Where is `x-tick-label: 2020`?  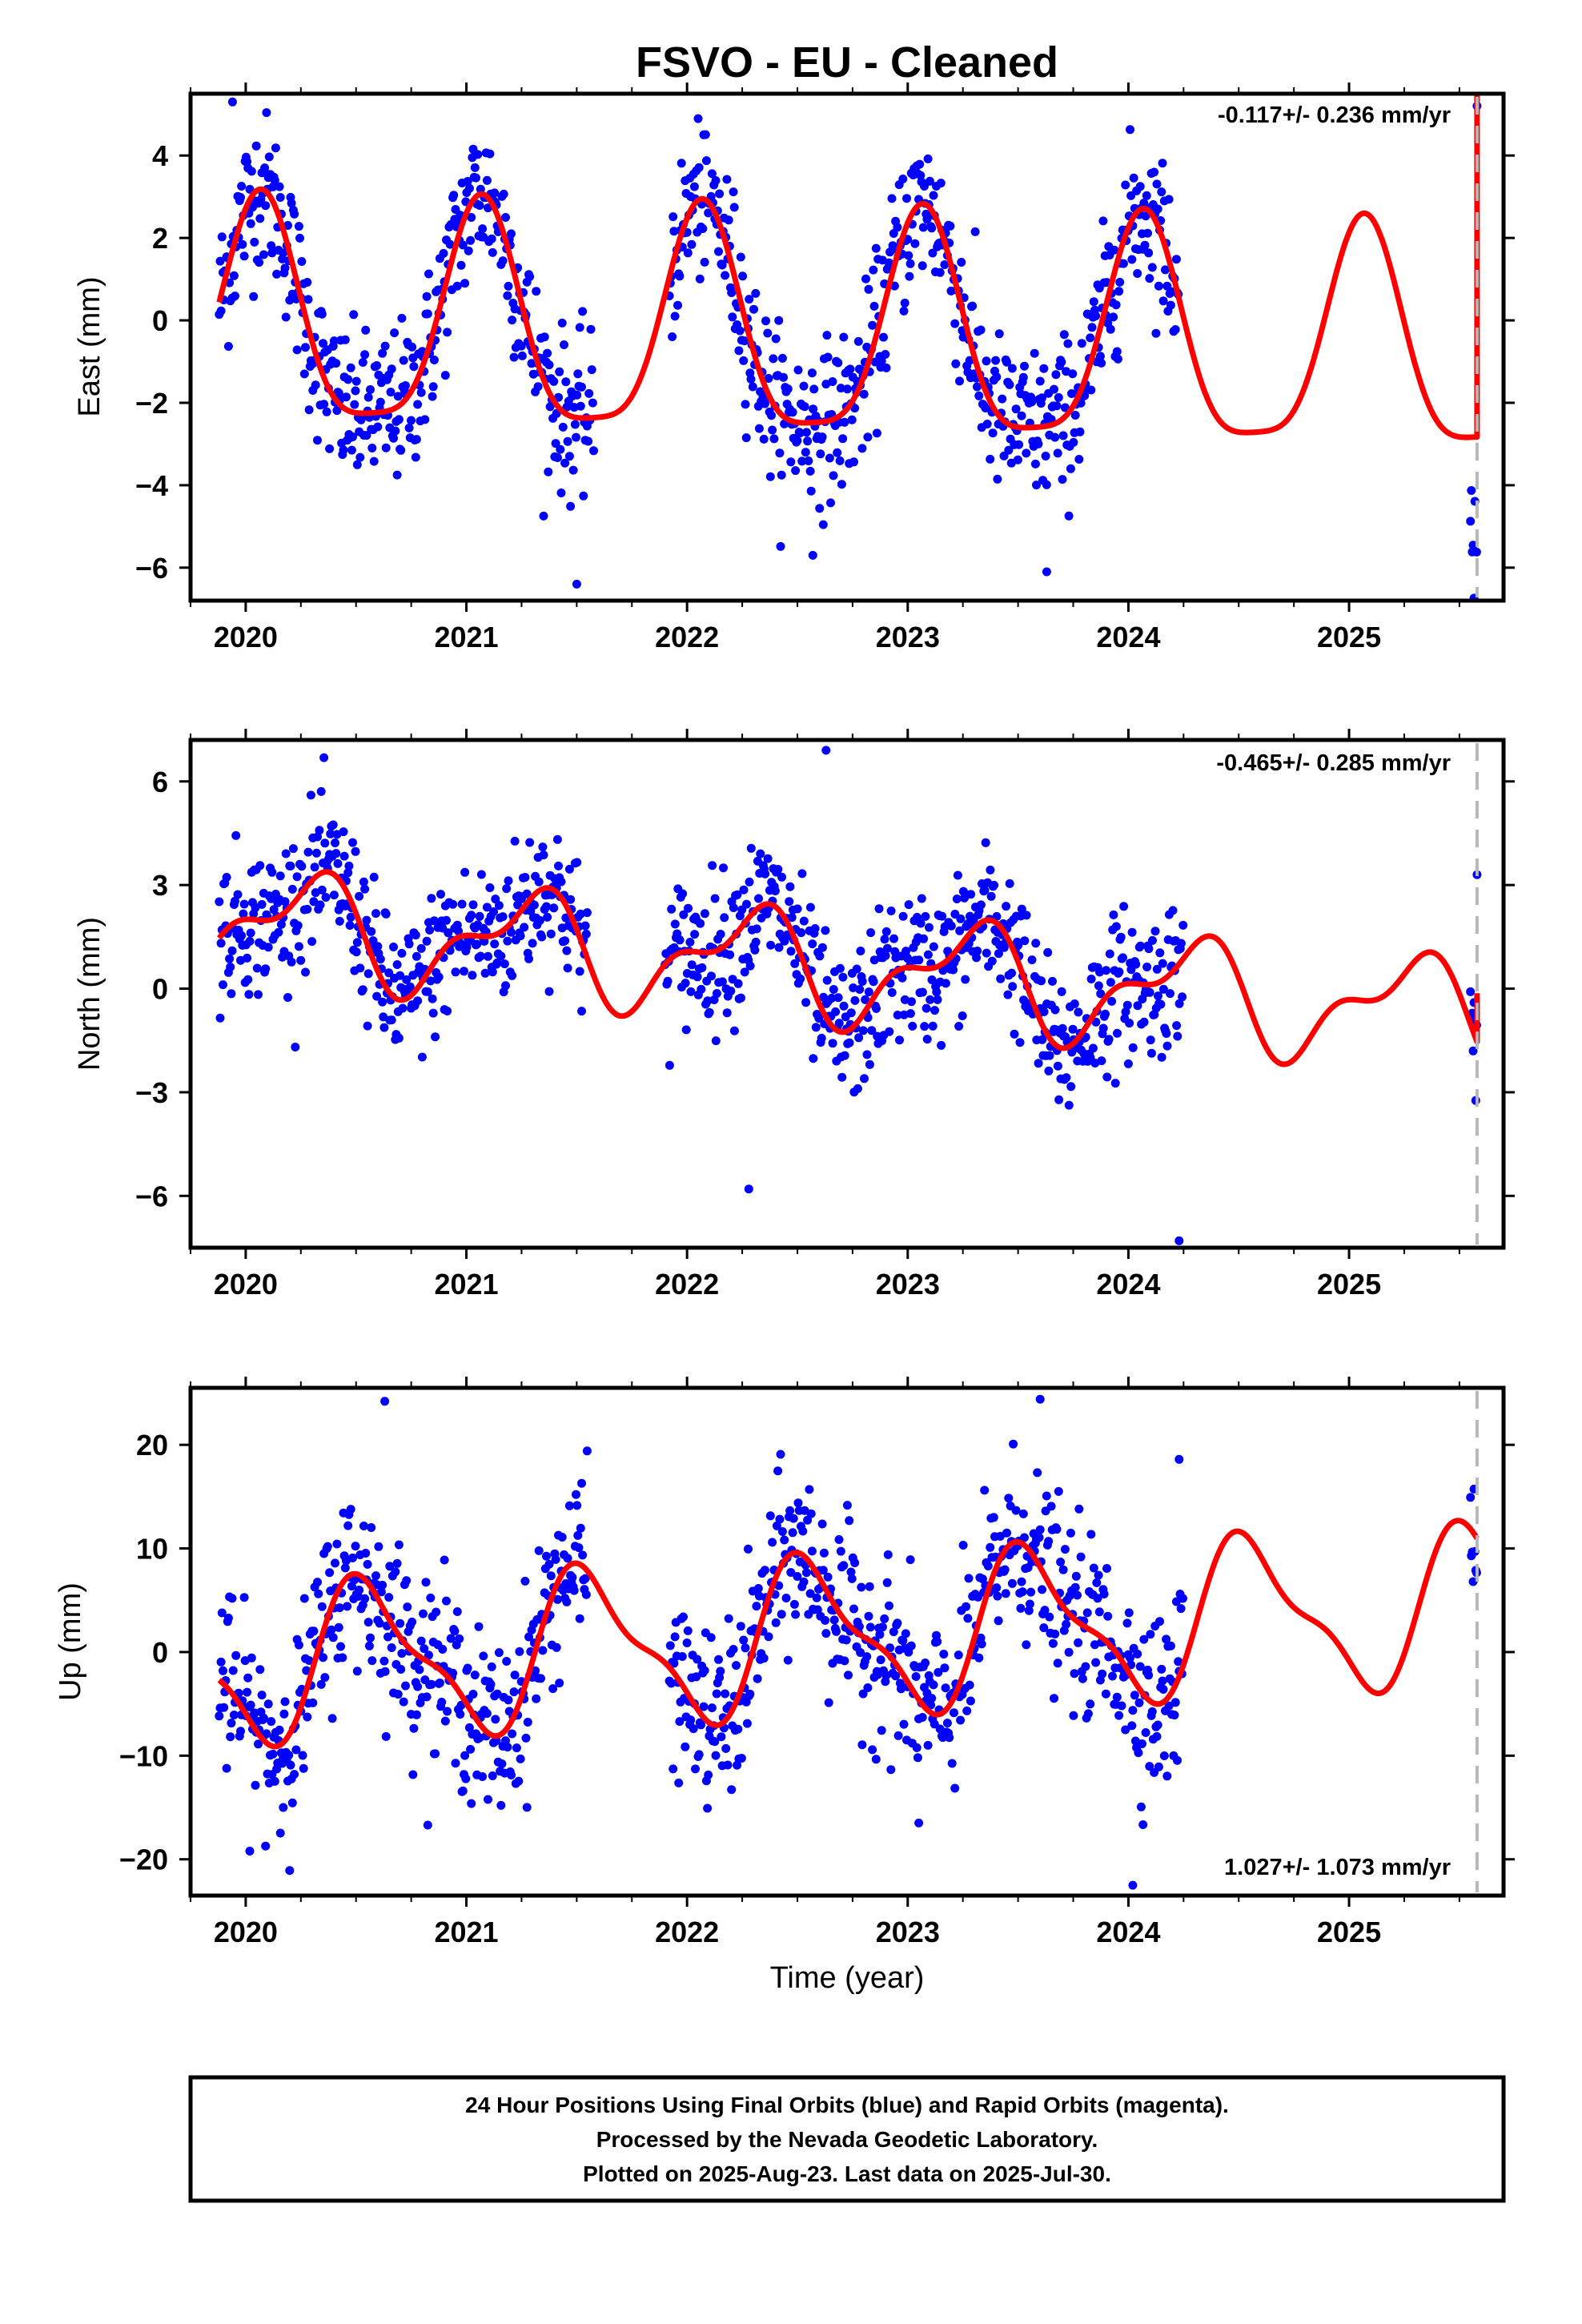
x-tick-label: 2020 is located at coordinates (246, 637).